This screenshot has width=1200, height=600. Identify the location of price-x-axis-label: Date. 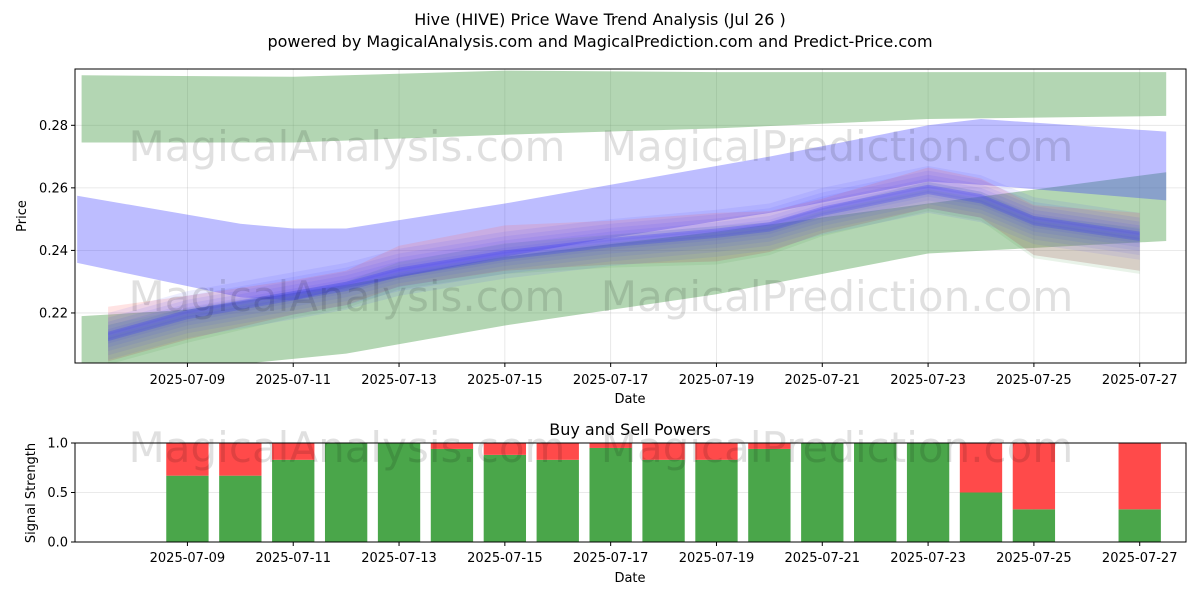
(629, 399).